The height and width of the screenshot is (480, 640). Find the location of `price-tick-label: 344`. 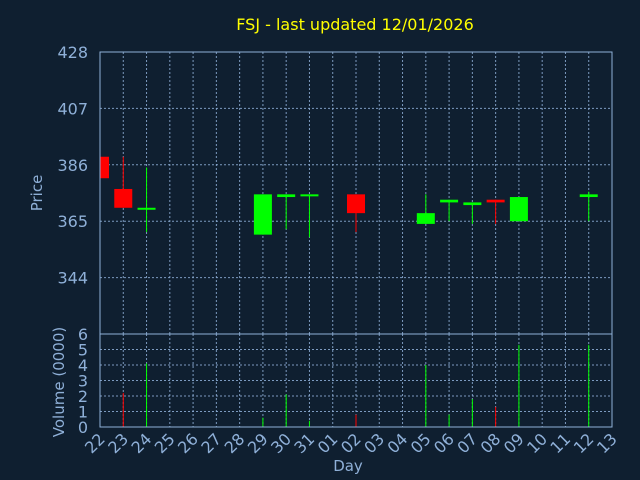

price-tick-label: 344 is located at coordinates (72, 278).